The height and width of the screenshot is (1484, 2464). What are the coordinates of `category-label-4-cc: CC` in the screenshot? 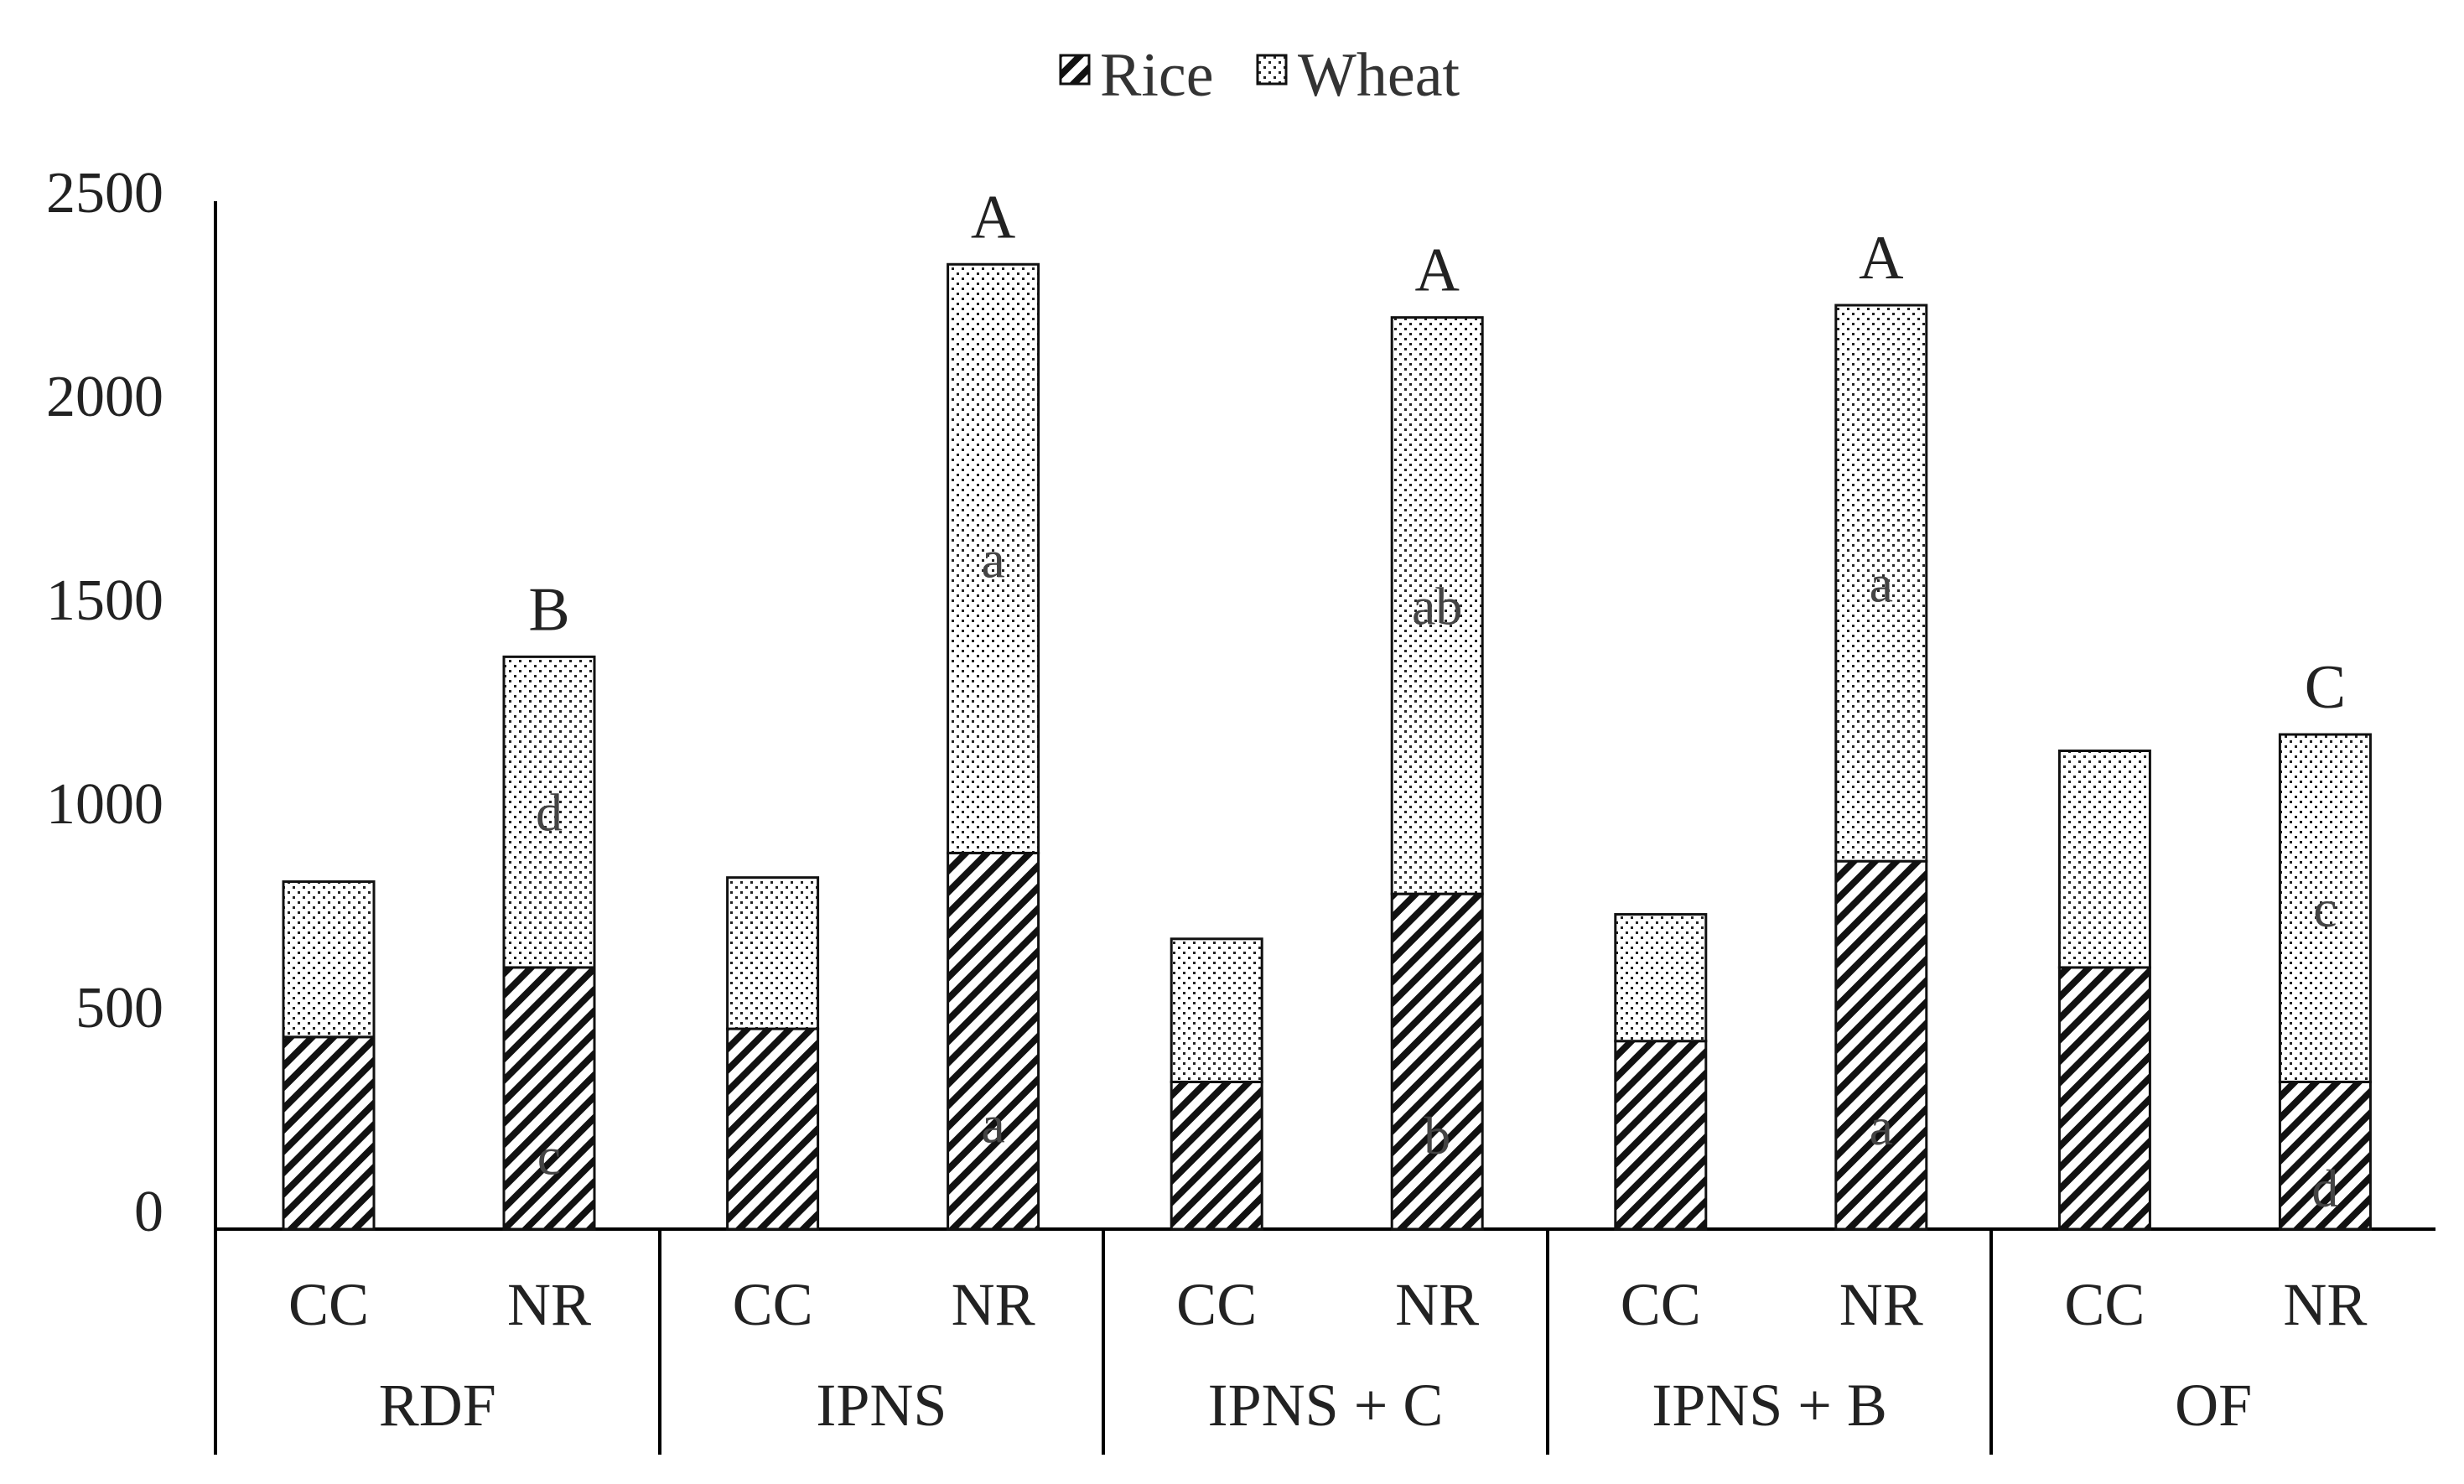 It's located at (2104, 1304).